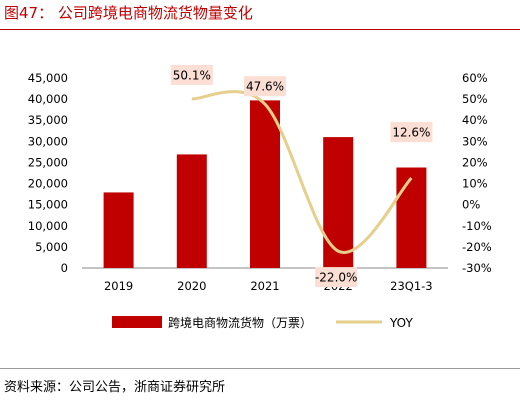 Image resolution: width=520 pixels, height=402 pixels. I want to click on y-left-tick-label: 10,000, so click(48, 226).